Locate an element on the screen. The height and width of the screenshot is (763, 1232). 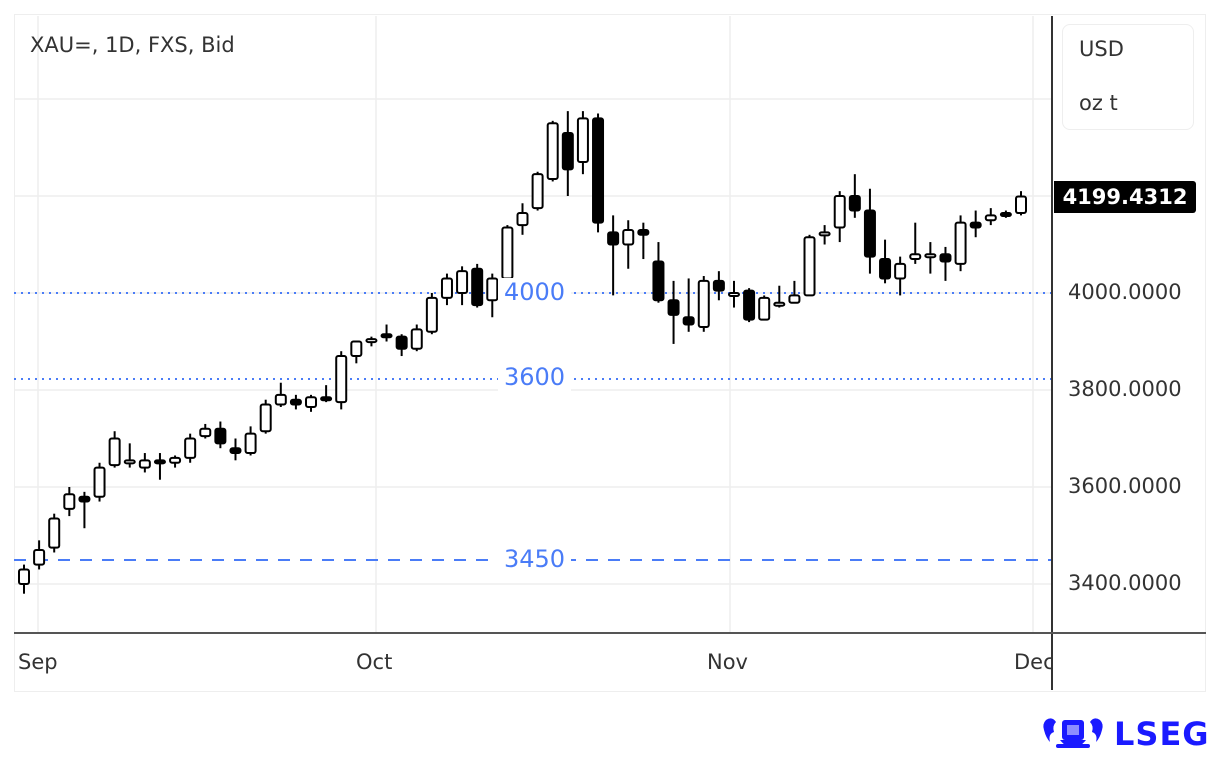
level-label-4000: 4000 is located at coordinates (535, 292).